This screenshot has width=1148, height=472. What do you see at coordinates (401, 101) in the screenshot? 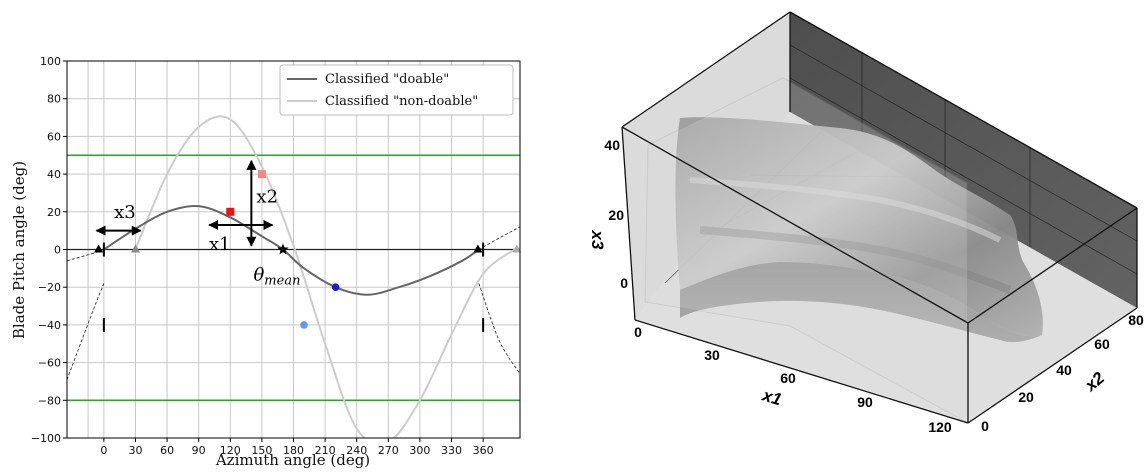
I see `legend-label-non-doable: Classified "non-doable"` at bounding box center [401, 101].